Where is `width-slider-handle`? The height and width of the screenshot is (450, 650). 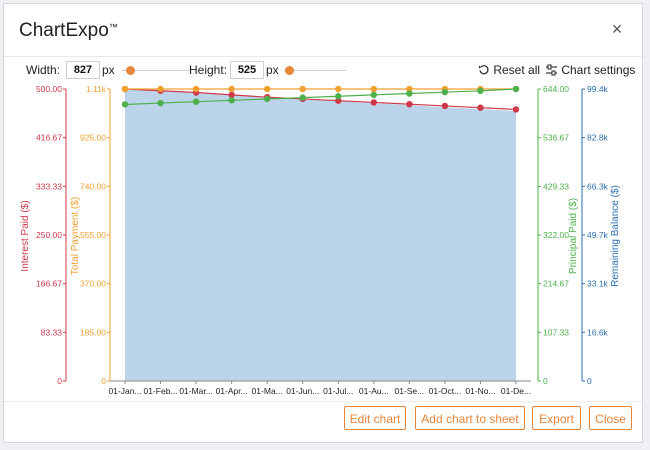
width-slider-handle is located at coordinates (130, 70).